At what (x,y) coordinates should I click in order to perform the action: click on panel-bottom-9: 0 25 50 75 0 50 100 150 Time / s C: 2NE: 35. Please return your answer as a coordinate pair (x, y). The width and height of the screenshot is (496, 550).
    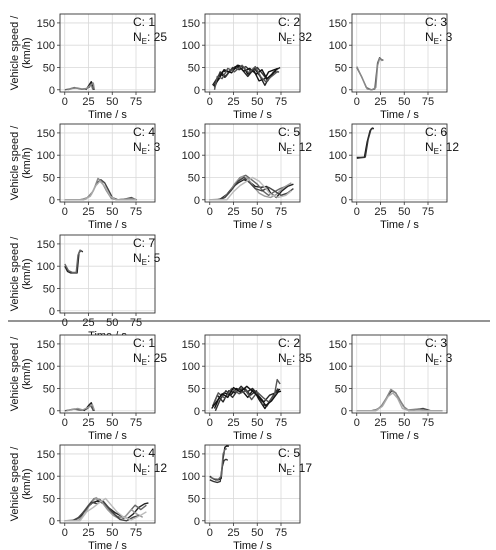
    Looking at the image, I should click on (247, 388).